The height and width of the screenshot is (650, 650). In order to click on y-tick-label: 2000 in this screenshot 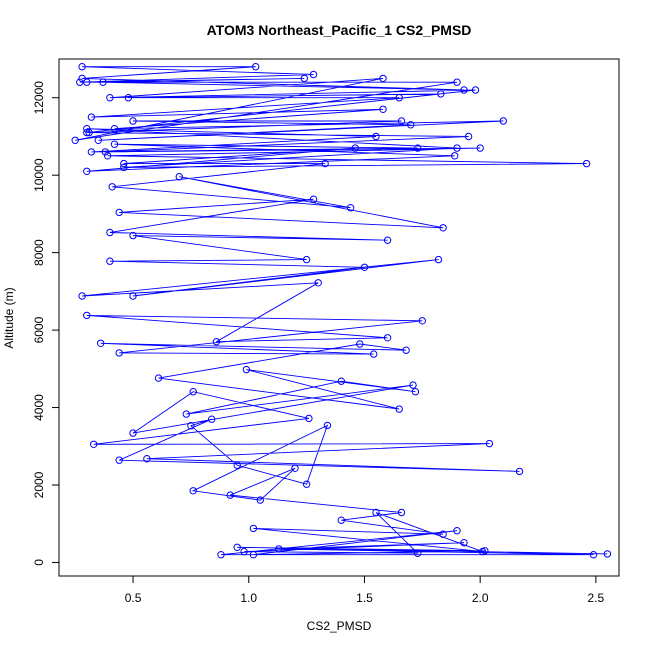, I will do `click(39, 484)`.